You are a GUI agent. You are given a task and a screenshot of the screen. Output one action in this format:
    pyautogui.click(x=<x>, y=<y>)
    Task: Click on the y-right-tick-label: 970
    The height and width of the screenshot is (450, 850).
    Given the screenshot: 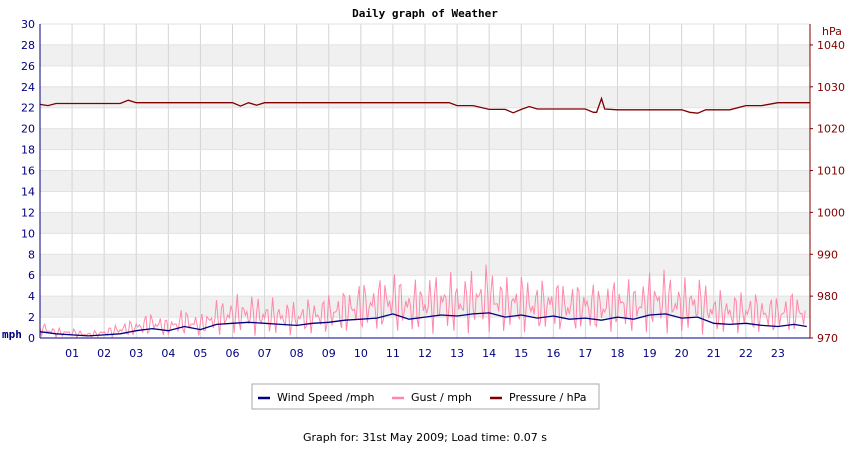 What is the action you would take?
    pyautogui.click(x=827, y=338)
    